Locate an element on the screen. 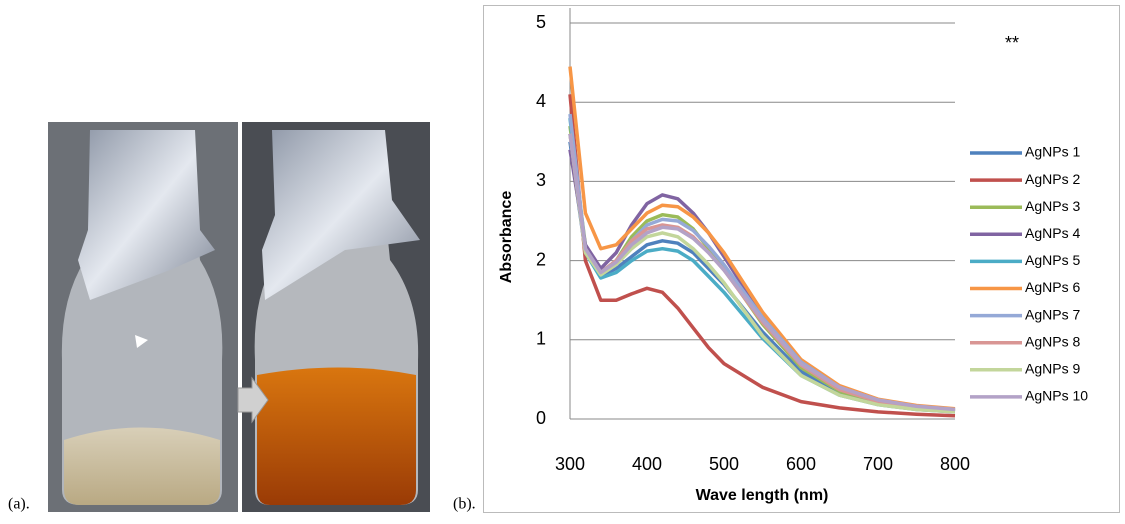  x-tick-label: 400 is located at coordinates (647, 464).